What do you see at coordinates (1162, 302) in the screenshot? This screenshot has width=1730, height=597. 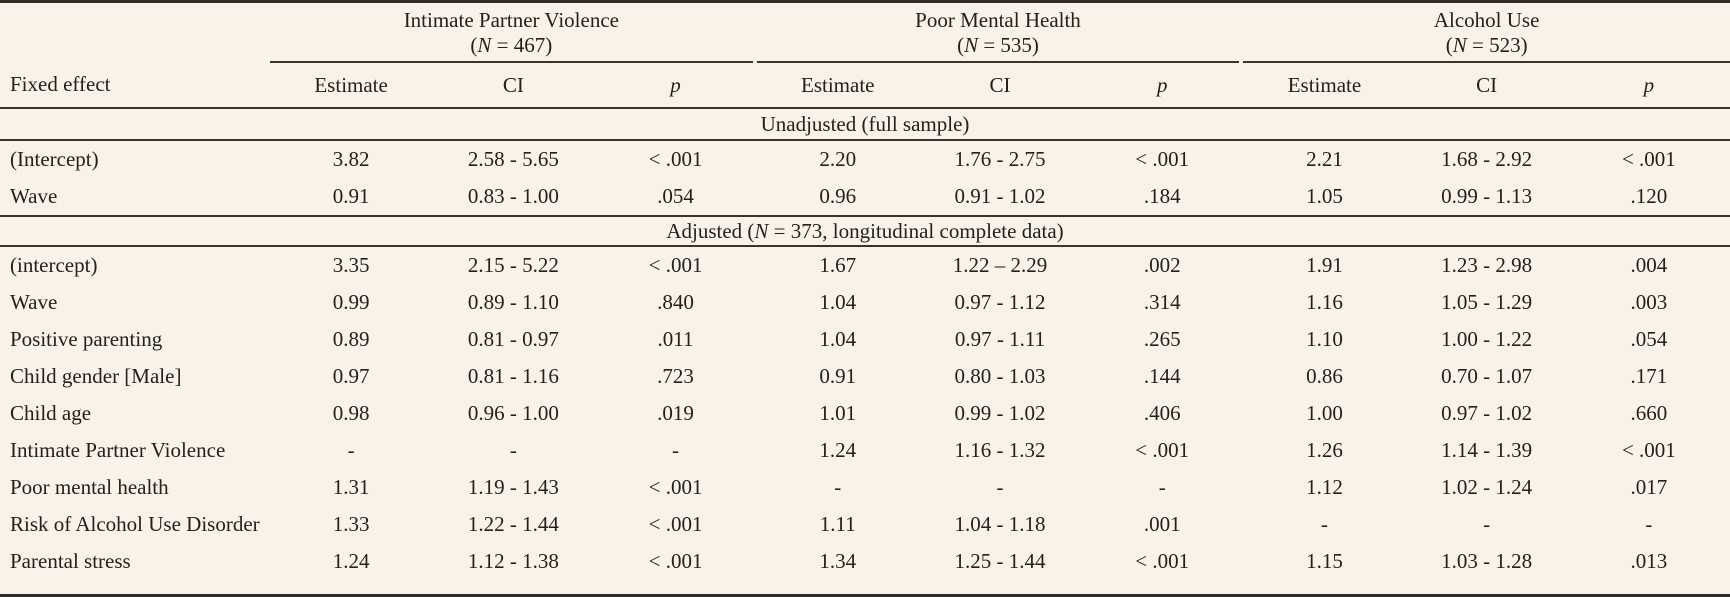 I see `cell-value: .314` at bounding box center [1162, 302].